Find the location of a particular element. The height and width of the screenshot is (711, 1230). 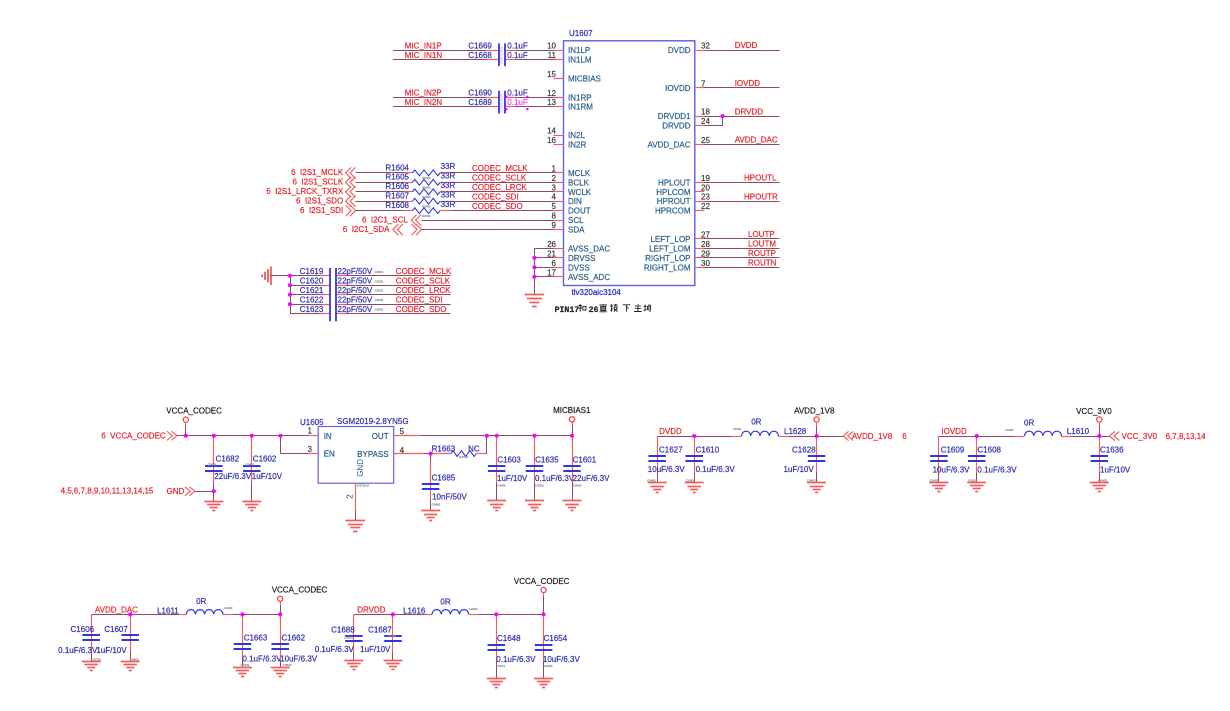

svg-text: 10nF/50V is located at coordinates (449, 497).